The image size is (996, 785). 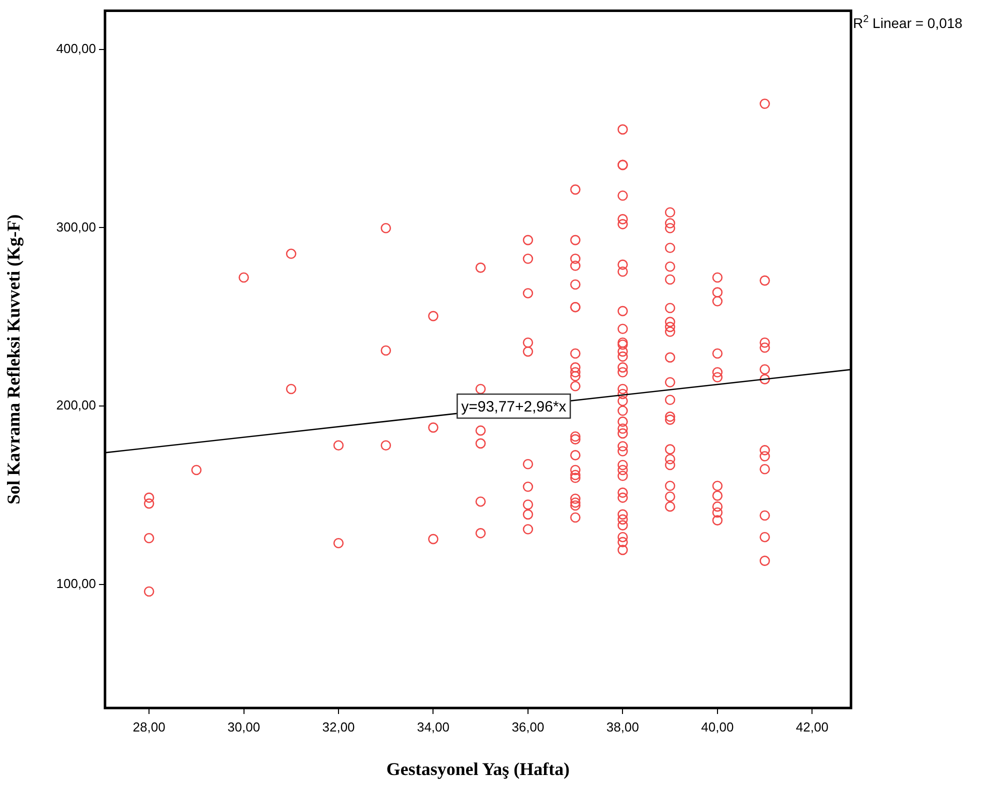 What do you see at coordinates (149, 726) in the screenshot?
I see `x-tick-label: 28,00` at bounding box center [149, 726].